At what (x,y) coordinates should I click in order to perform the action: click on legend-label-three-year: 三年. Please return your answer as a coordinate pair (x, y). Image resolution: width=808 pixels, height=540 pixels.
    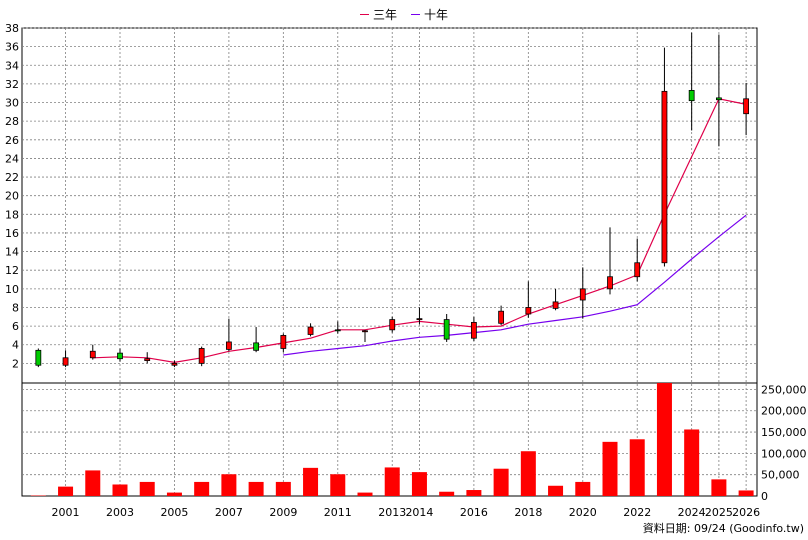
    Looking at the image, I should click on (385, 15).